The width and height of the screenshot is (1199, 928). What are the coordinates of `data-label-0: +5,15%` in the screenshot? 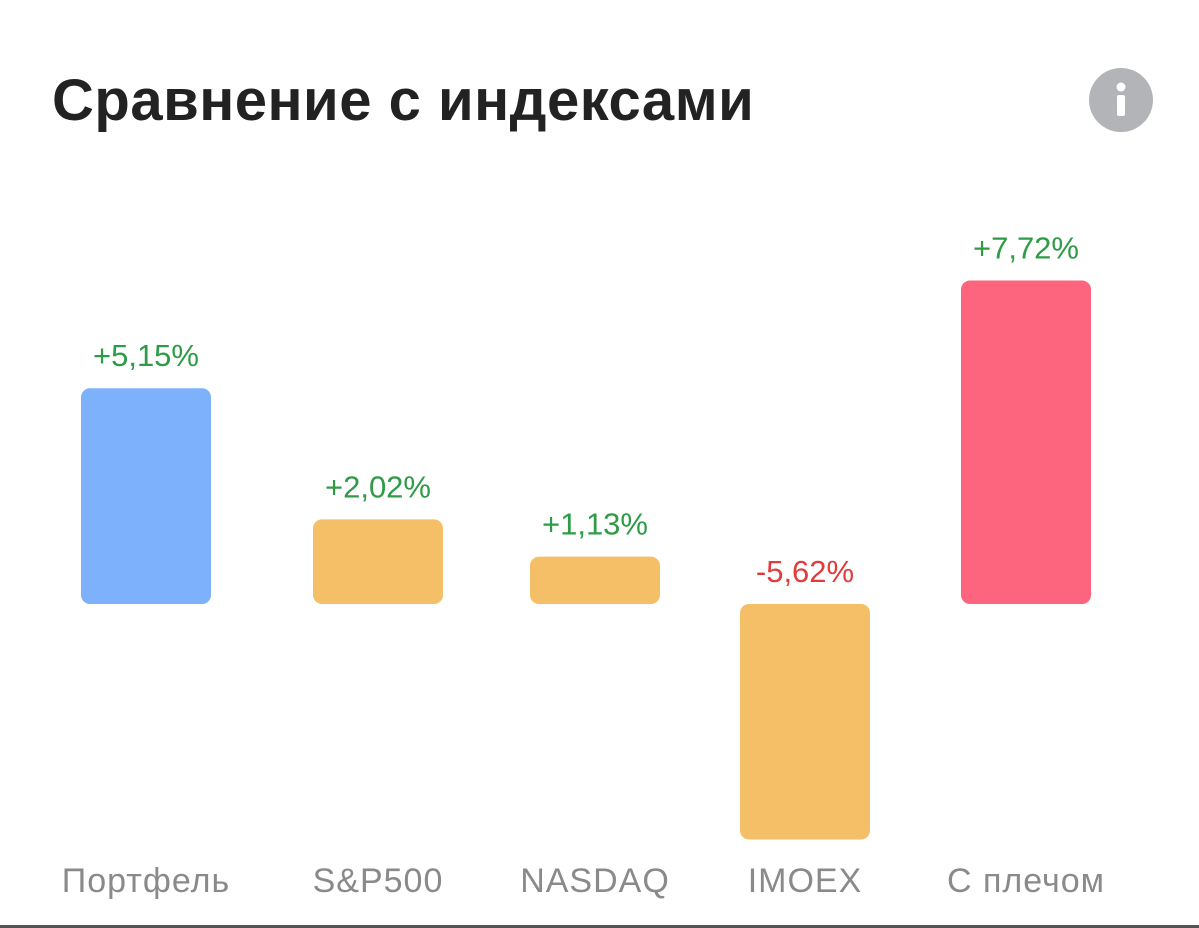 It's located at (146, 355).